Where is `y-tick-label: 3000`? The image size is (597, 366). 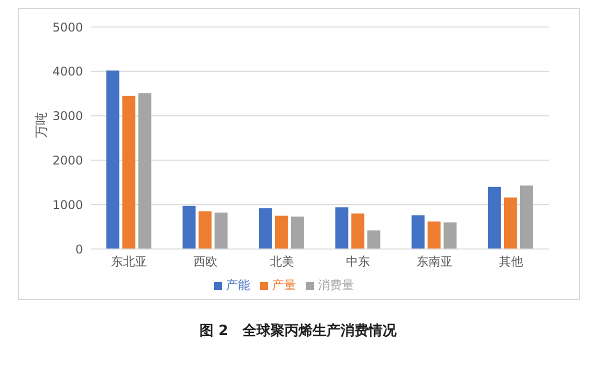
y-tick-label: 3000 is located at coordinates (67, 116).